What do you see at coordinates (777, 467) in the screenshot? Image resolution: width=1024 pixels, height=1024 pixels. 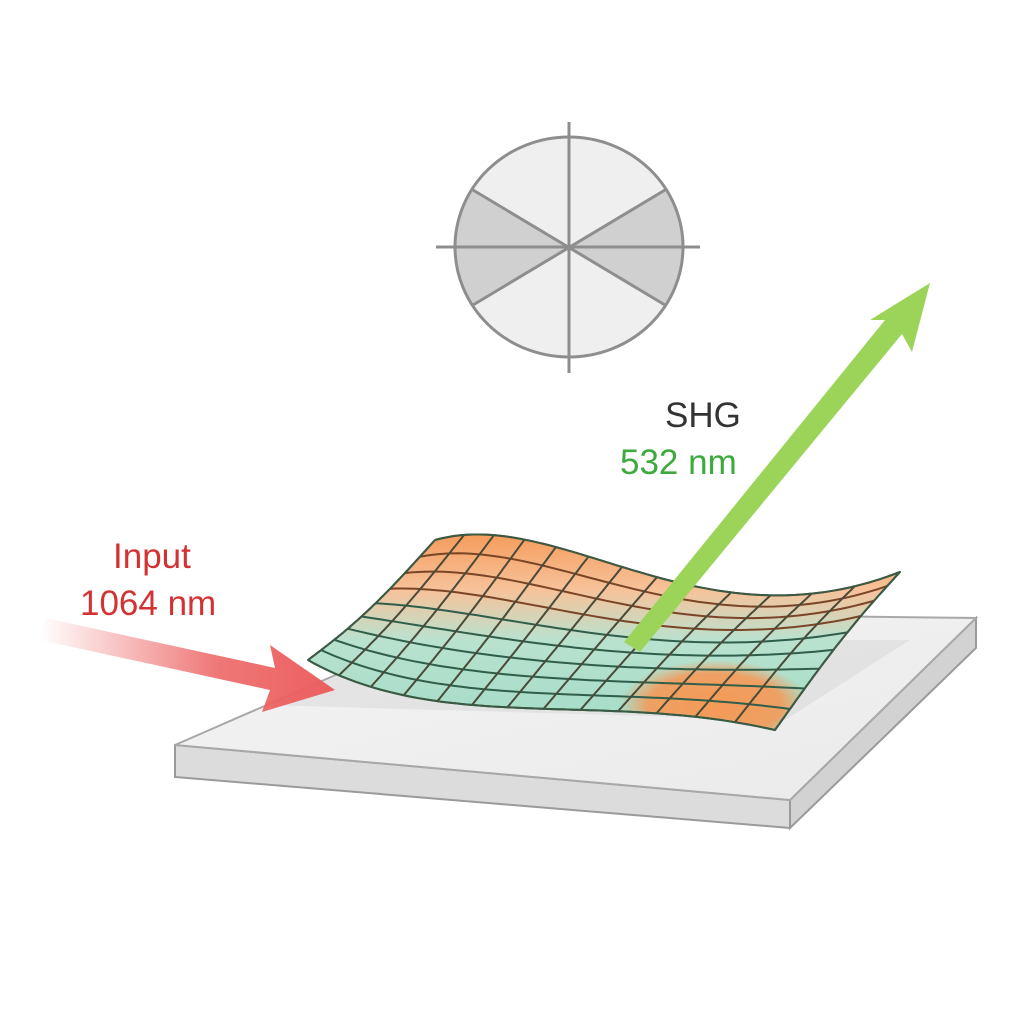 I see `shg-beam-arrow-icon` at bounding box center [777, 467].